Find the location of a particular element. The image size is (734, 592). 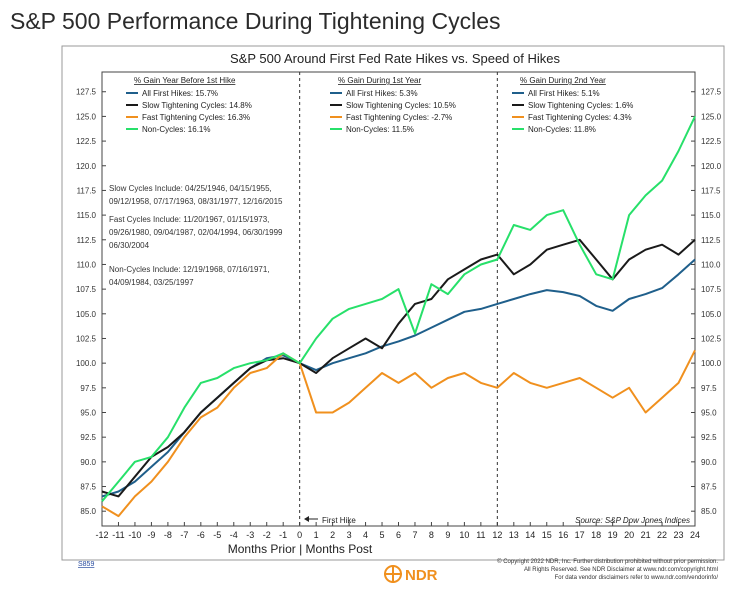

y-tick-label-right: 117.5 is located at coordinates (711, 190).